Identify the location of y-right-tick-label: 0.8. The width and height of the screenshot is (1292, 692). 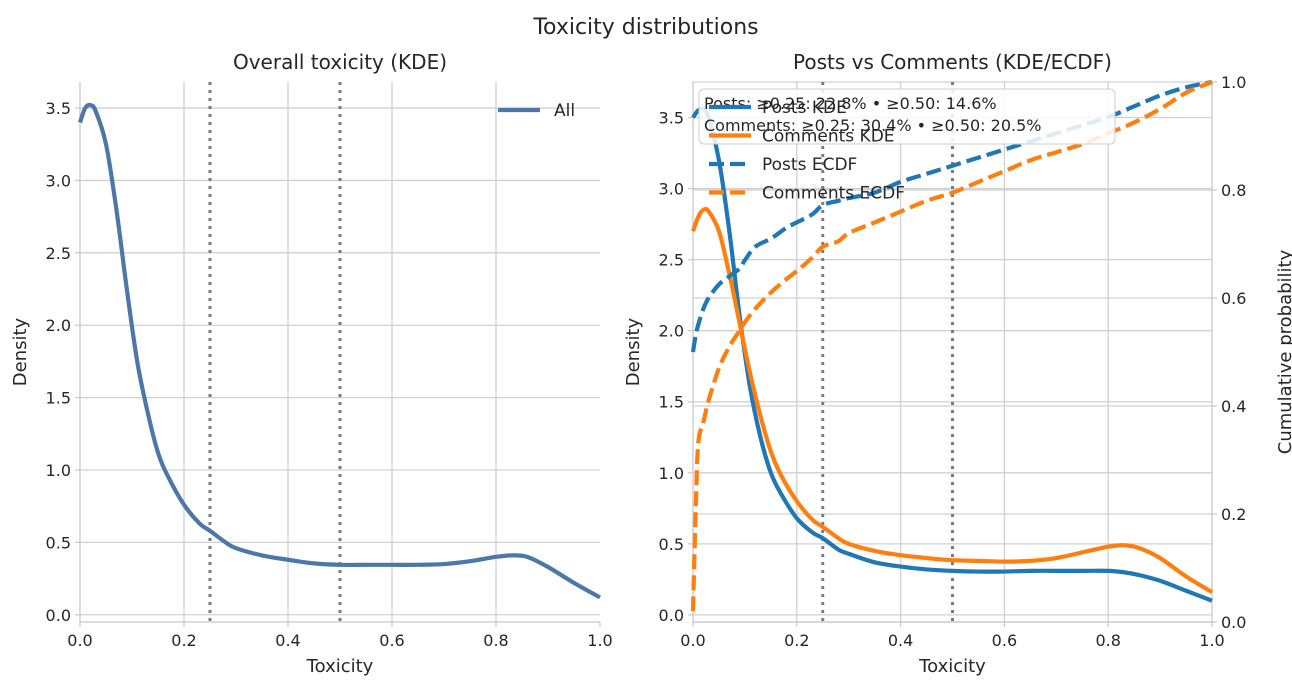
(1233, 190).